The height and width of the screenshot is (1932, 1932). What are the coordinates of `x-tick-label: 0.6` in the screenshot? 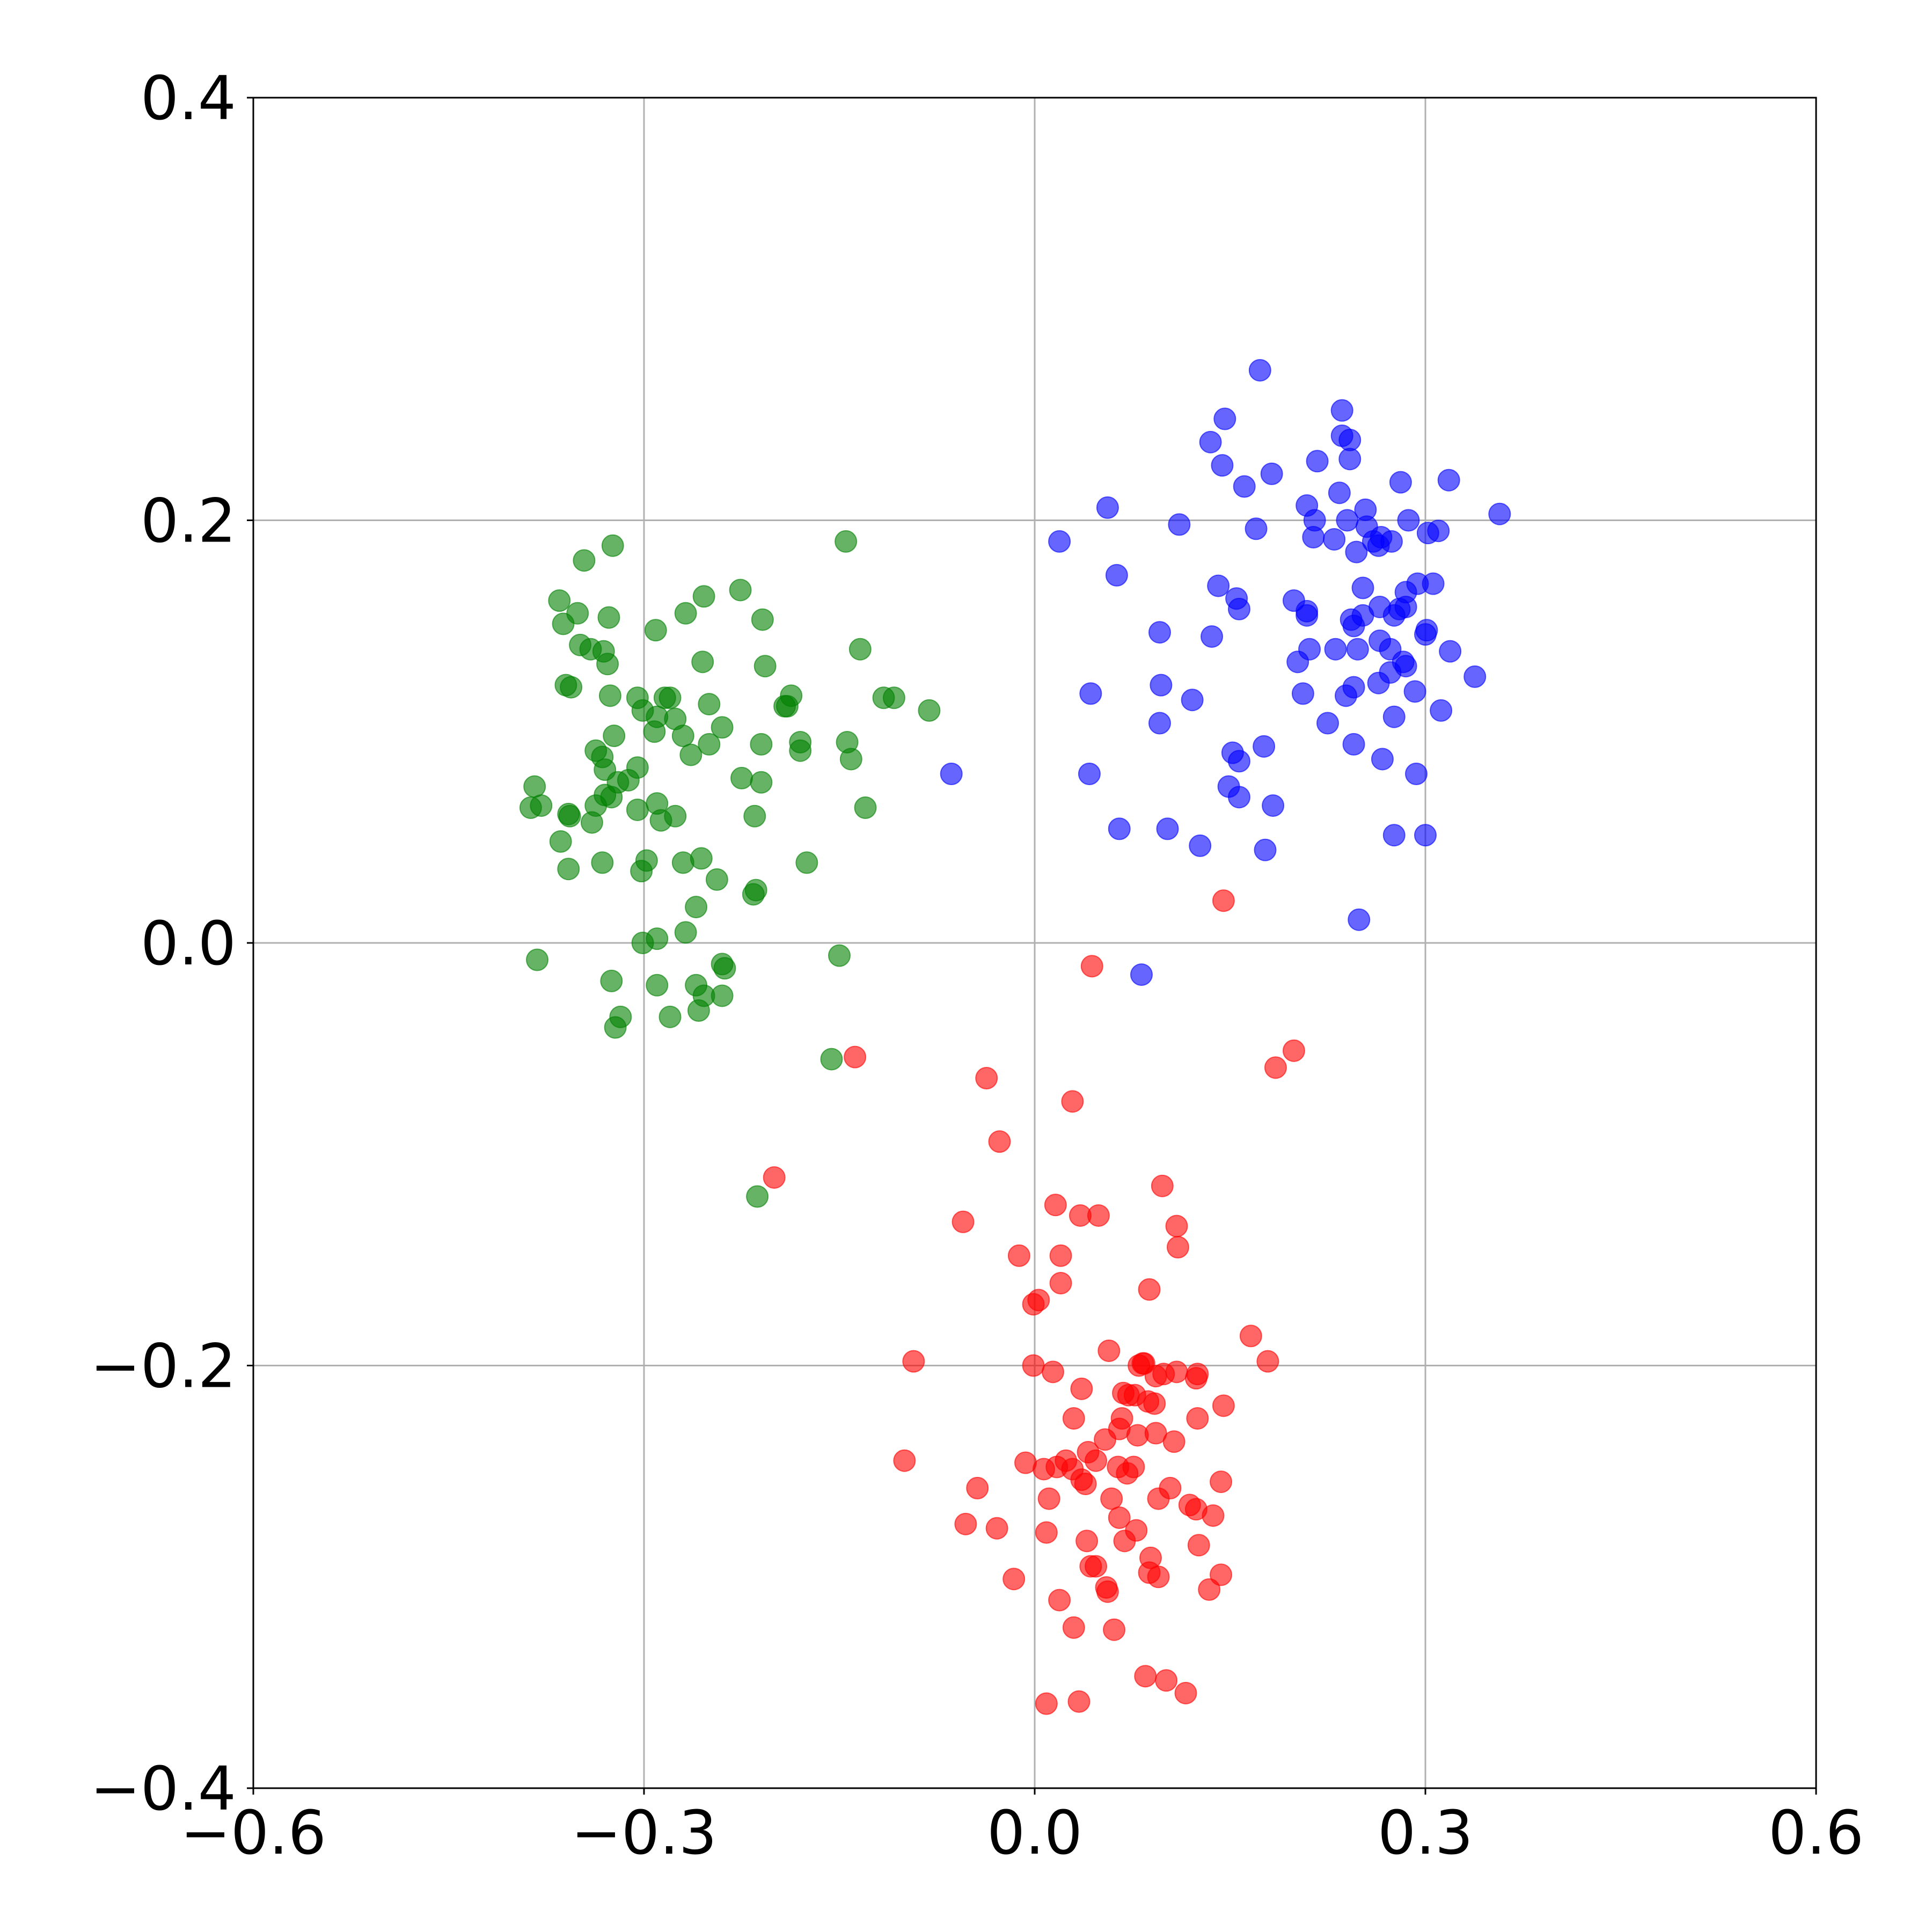 It's located at (1816, 1833).